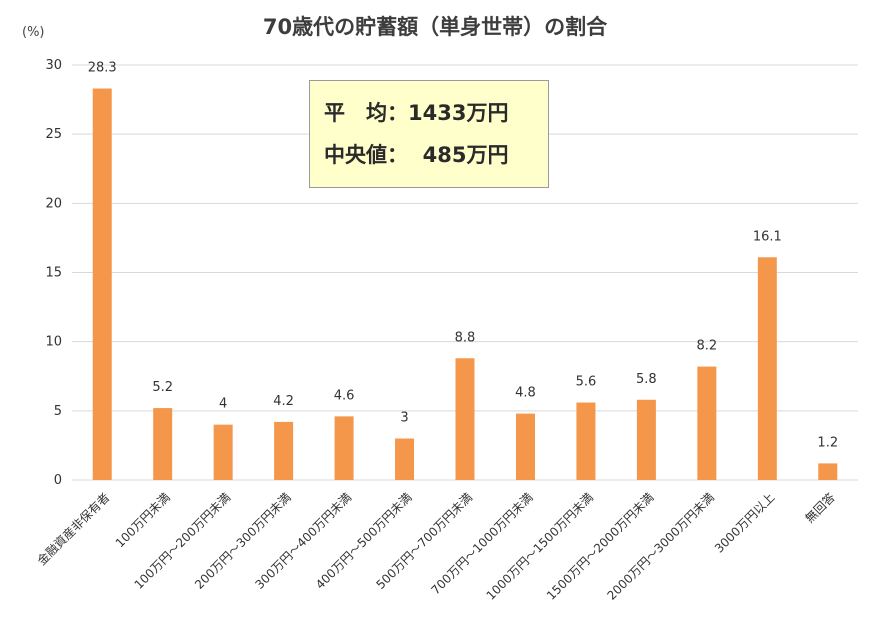 This screenshot has height=633, width=870. Describe the element at coordinates (586, 382) in the screenshot. I see `data-label: 5.6` at that location.